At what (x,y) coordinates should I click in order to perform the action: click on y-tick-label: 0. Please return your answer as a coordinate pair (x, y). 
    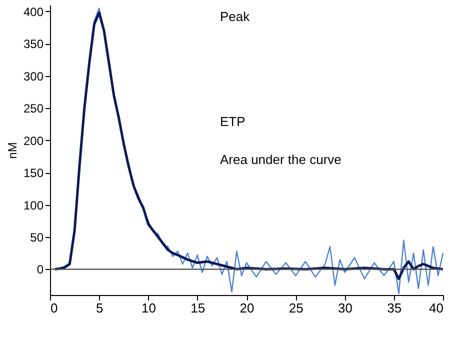
    Looking at the image, I should click on (40, 269).